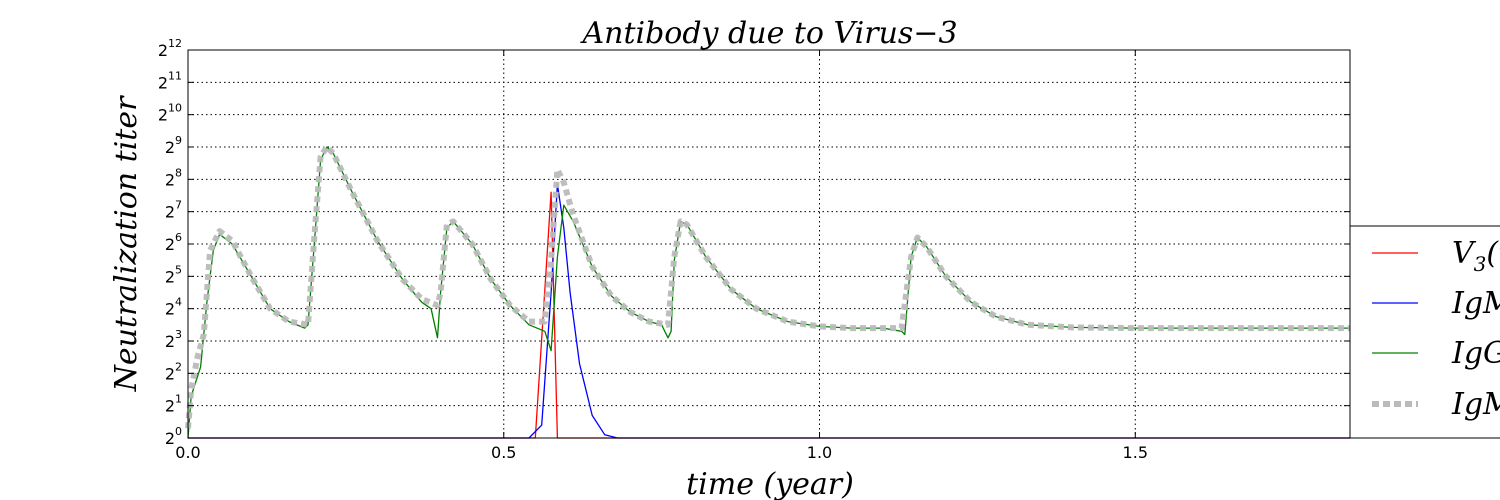  What do you see at coordinates (173, 339) in the screenshot?
I see `y-tick-label: 23` at bounding box center [173, 339].